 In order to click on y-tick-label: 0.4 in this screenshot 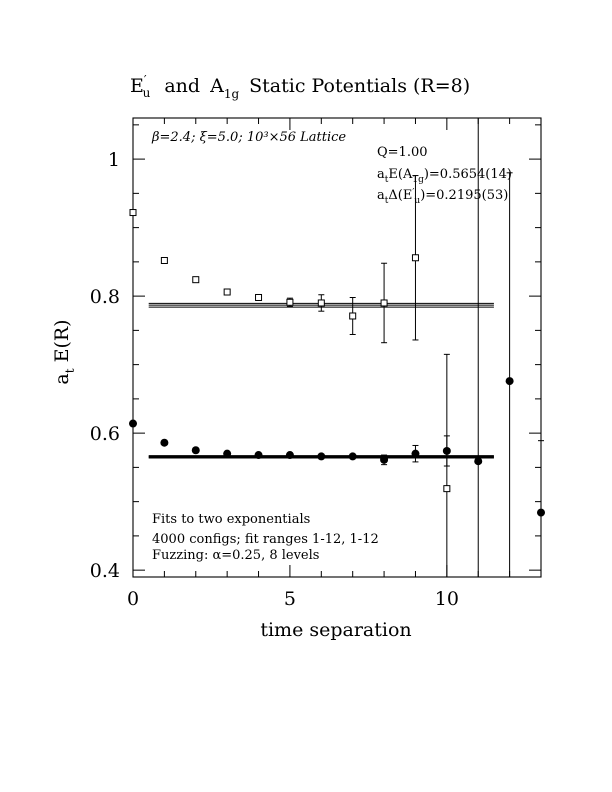, I will do `click(105, 571)`.